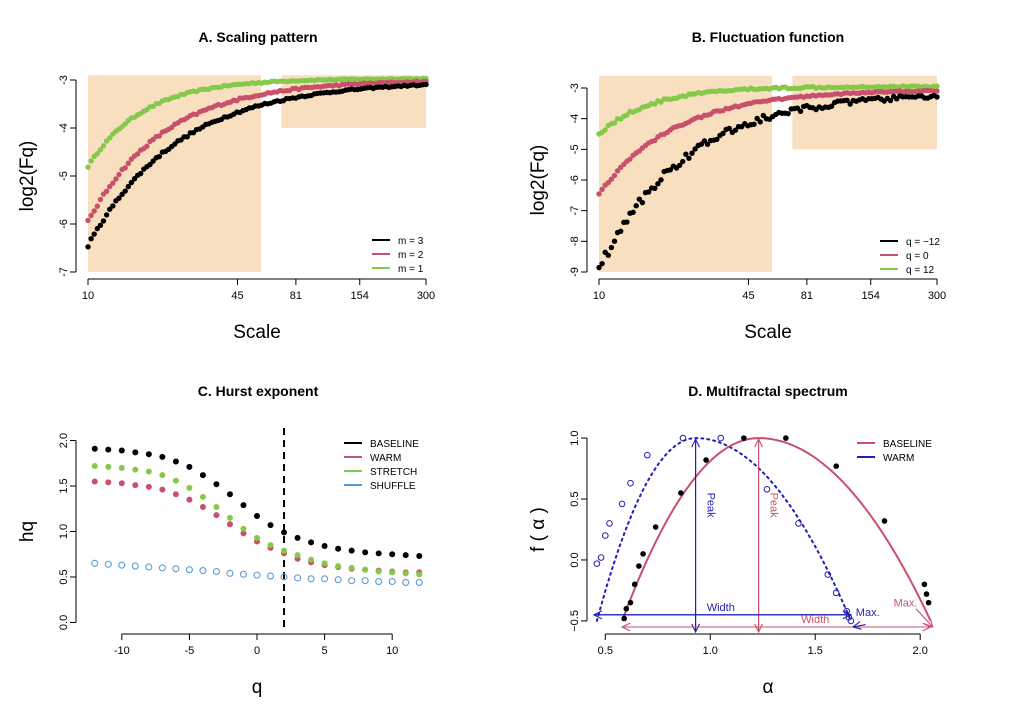 This screenshot has height=708, width=1024. I want to click on x-tick-label: 81, so click(296, 296).